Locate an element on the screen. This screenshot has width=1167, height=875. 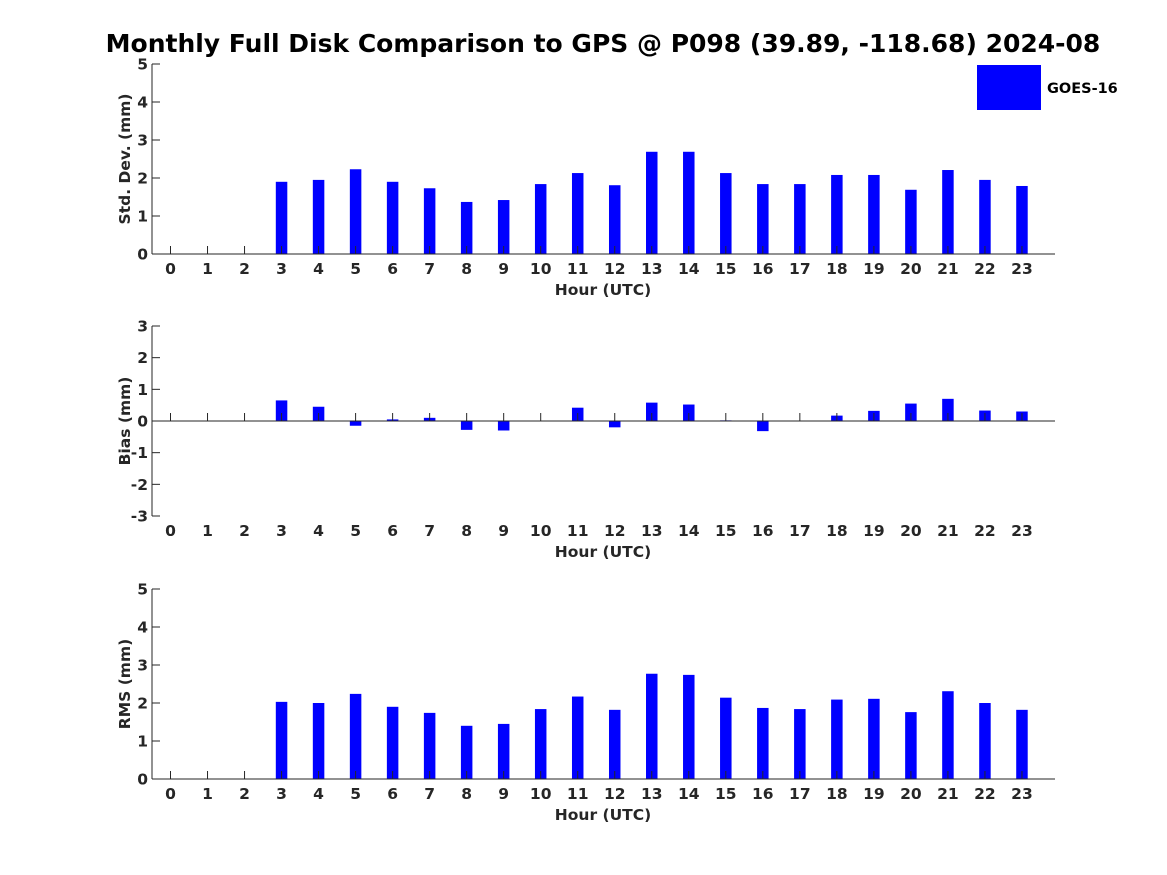
x-tick-label: 5 is located at coordinates (355, 269).